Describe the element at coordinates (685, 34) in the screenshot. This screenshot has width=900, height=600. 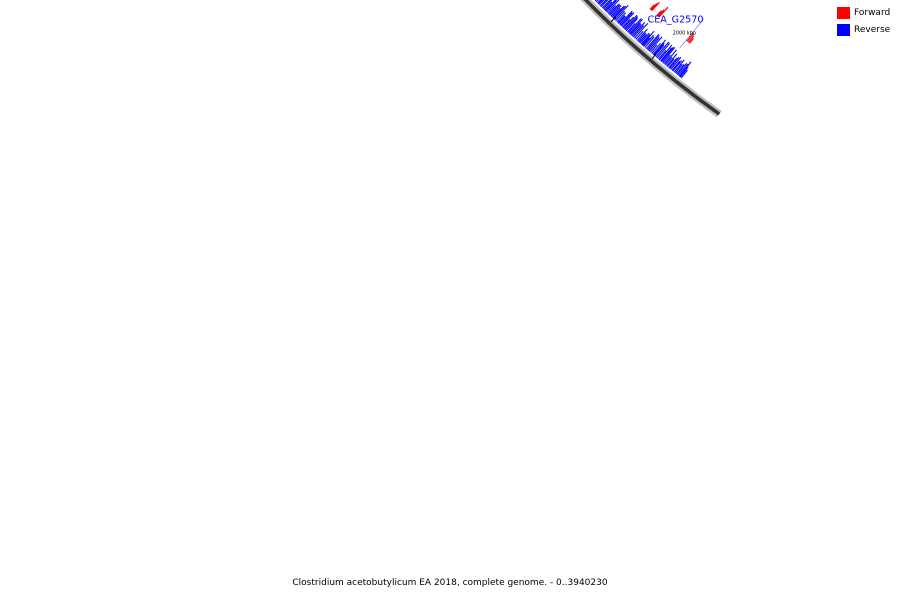
I see `ruler-tick-label: 2000 kbp` at that location.